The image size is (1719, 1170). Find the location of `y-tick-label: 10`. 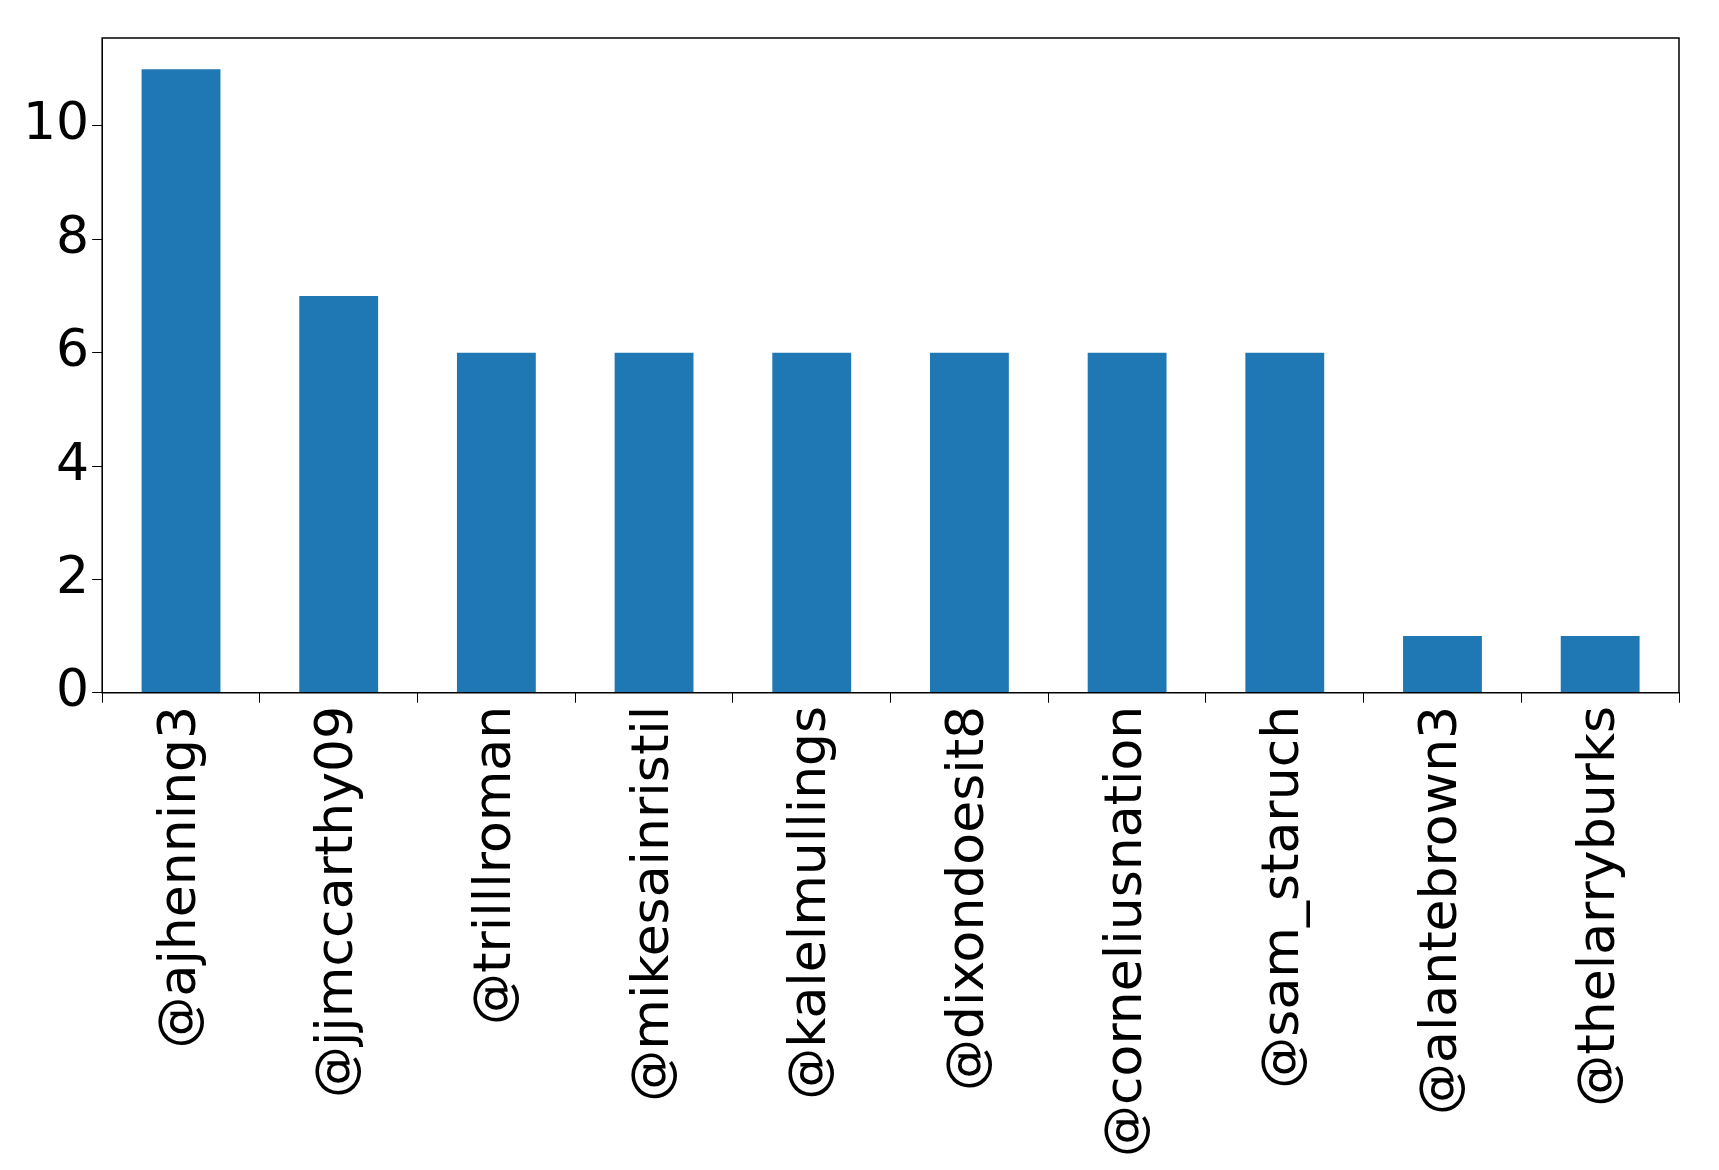

y-tick-label: 10 is located at coordinates (56, 121).